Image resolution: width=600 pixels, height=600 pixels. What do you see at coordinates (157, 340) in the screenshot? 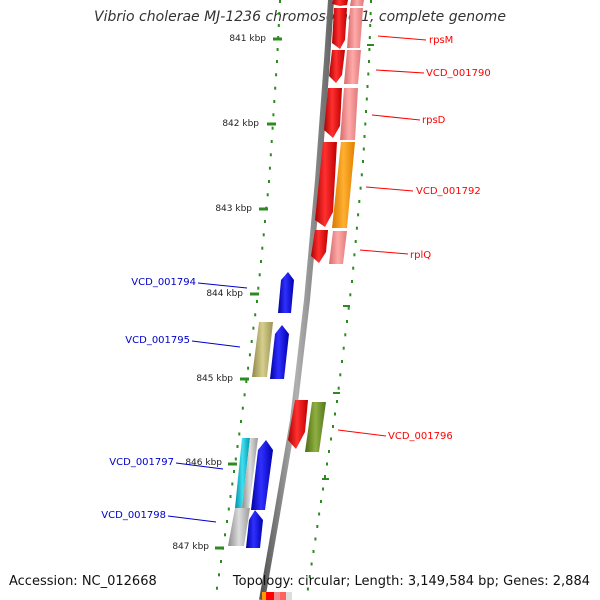
I see `gene-label-VCD_001795: VCD_001795` at bounding box center [157, 340].